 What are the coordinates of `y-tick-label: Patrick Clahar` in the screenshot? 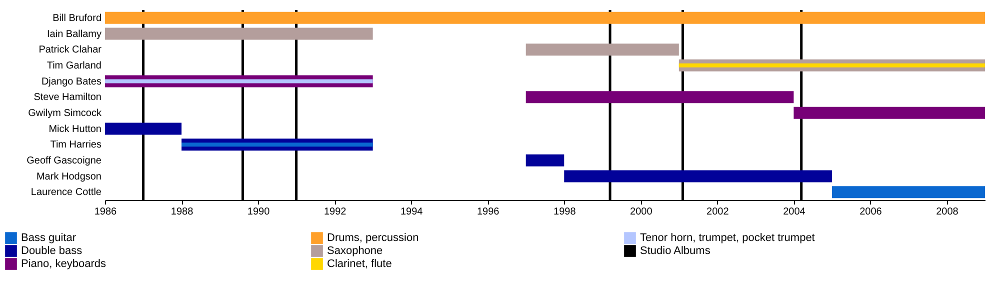 It's located at (70, 50).